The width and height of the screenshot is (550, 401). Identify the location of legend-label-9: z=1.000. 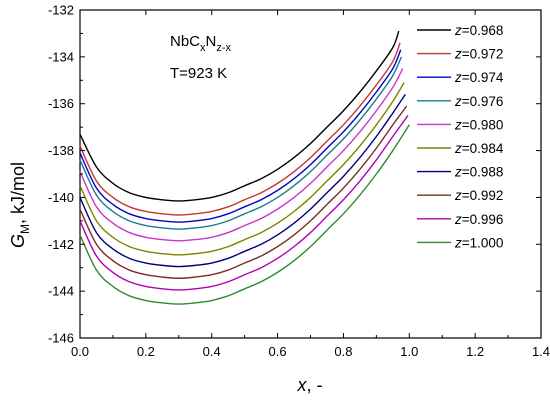
(478, 242).